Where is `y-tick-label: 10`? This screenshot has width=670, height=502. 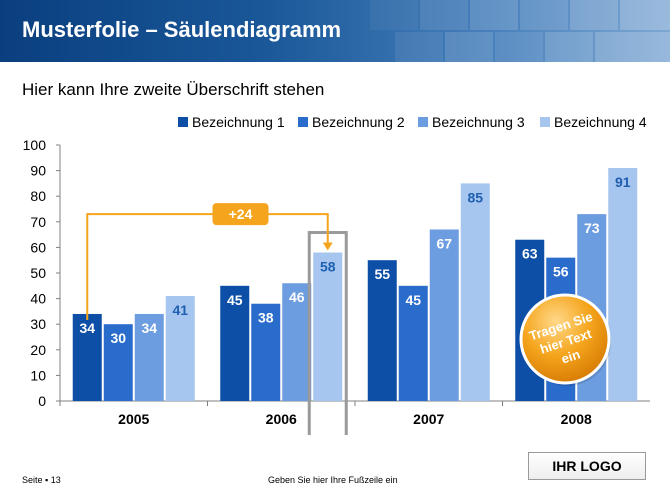
y-tick-label: 10 is located at coordinates (38, 375).